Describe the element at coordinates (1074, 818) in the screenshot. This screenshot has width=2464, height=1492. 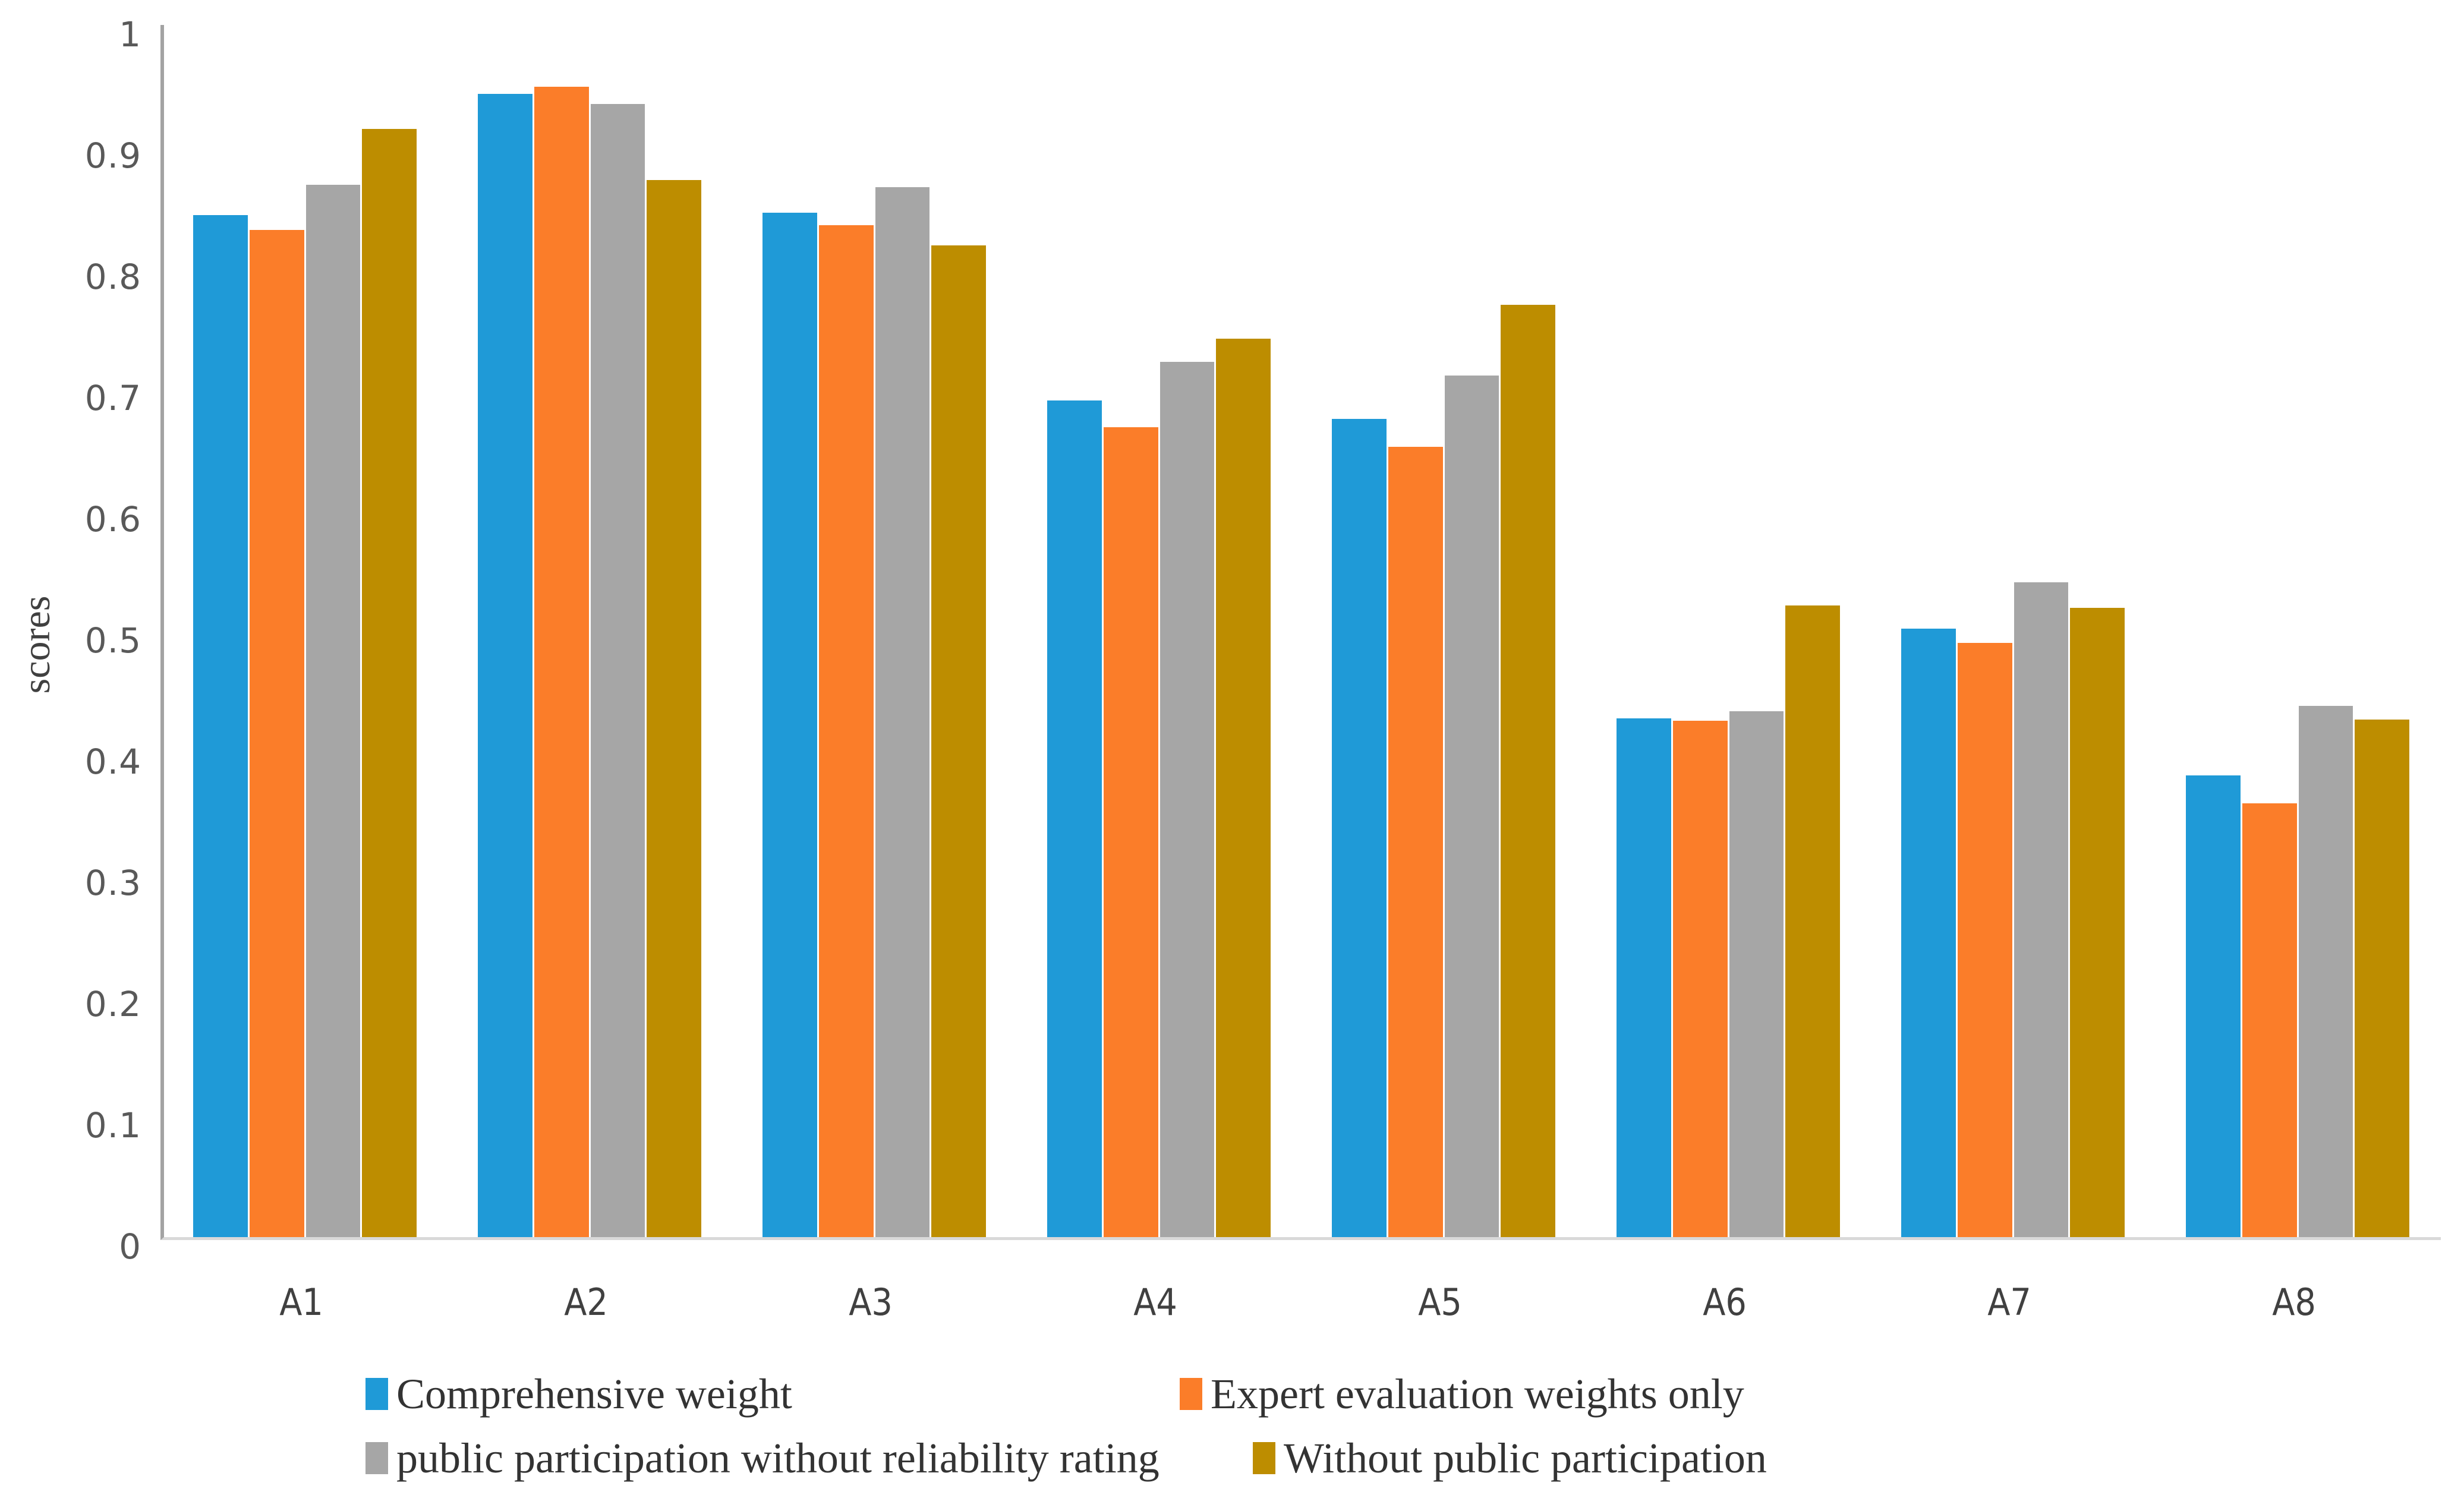
I see `bar-A4-comprehensive-weight` at that location.